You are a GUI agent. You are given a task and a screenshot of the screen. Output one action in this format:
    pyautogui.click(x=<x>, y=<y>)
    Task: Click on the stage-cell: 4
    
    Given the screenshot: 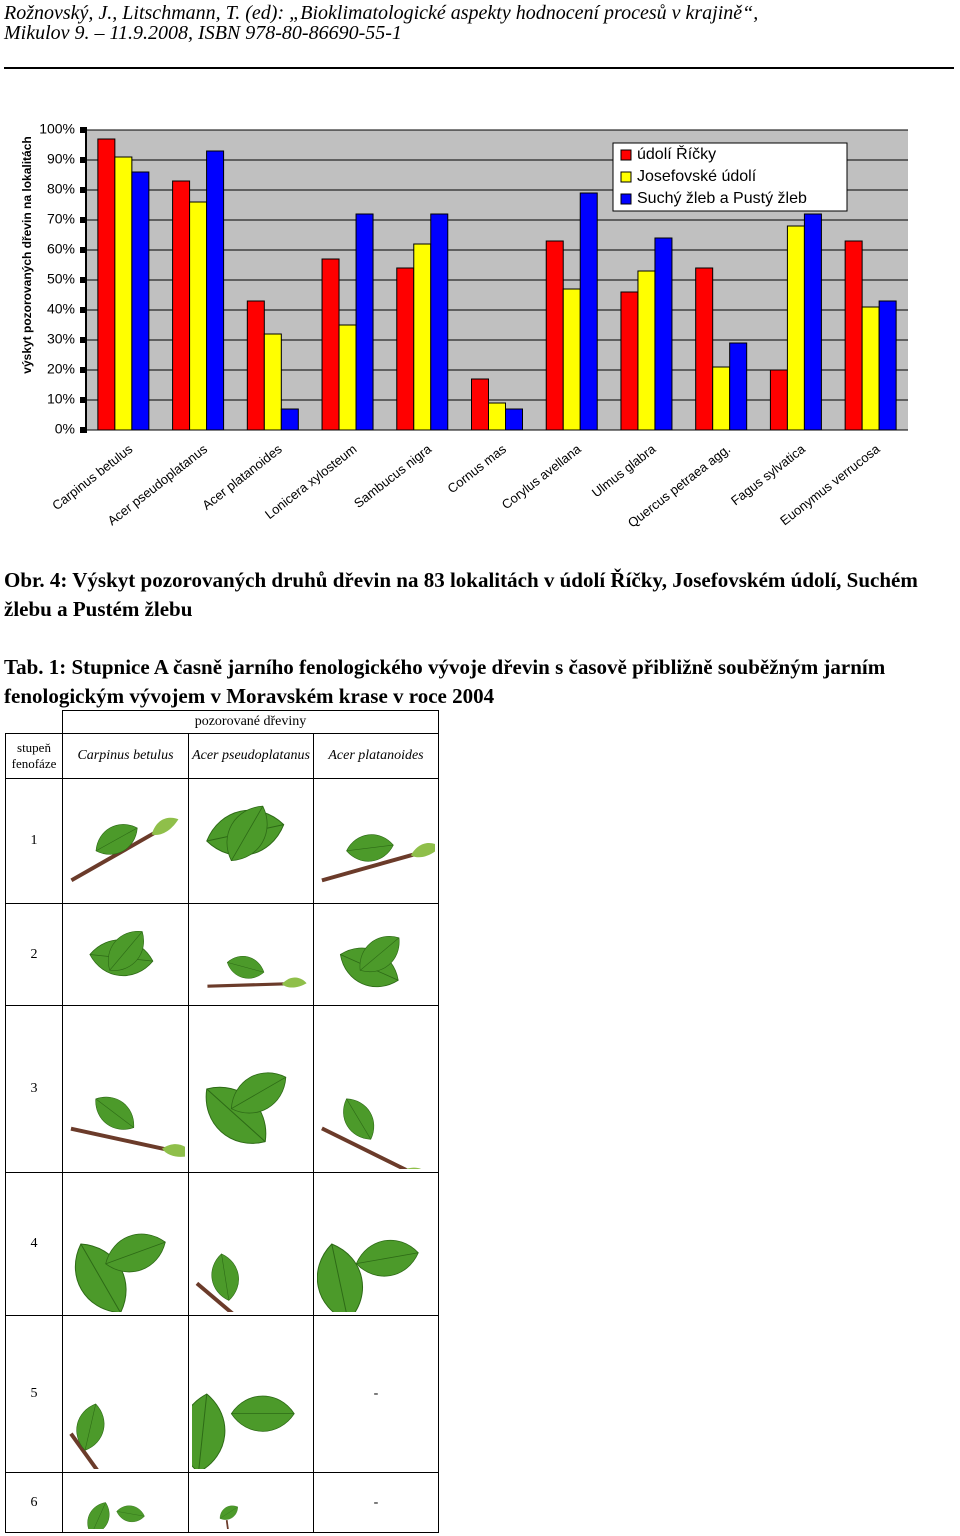 What is the action you would take?
    pyautogui.click(x=34, y=1244)
    